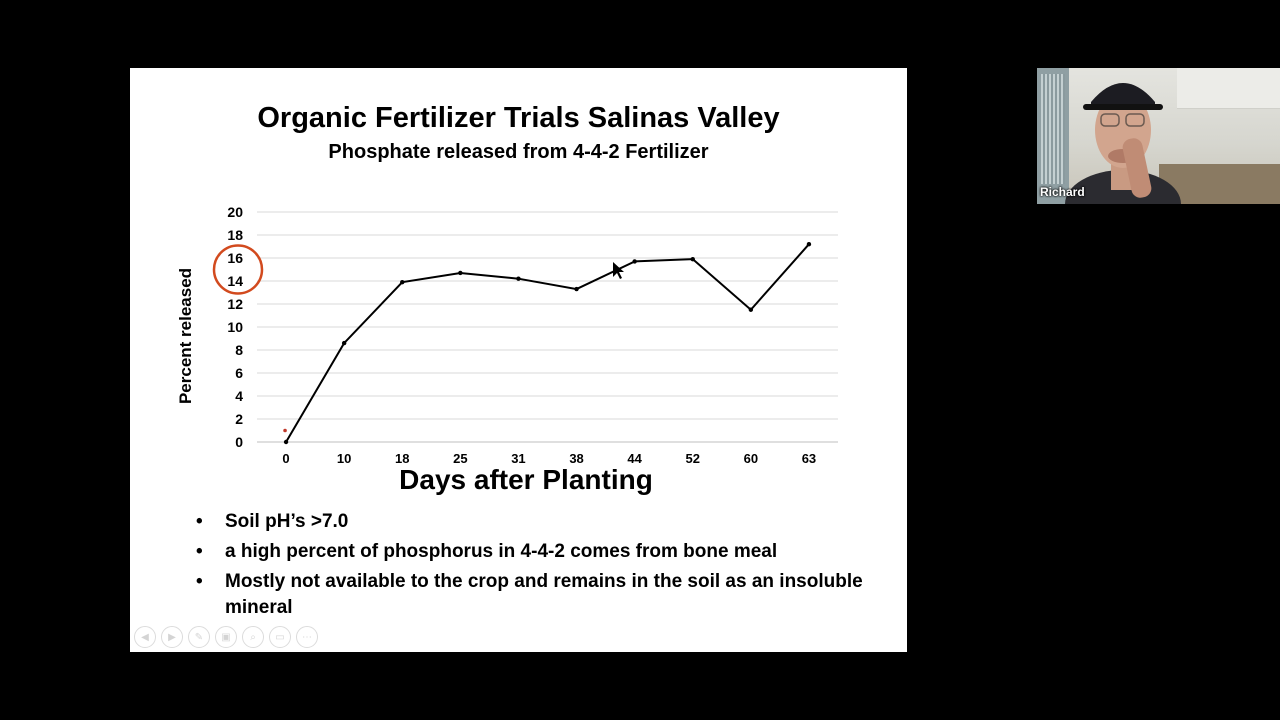 This screenshot has width=1280, height=720. I want to click on y-tick-label: 2, so click(239, 419).